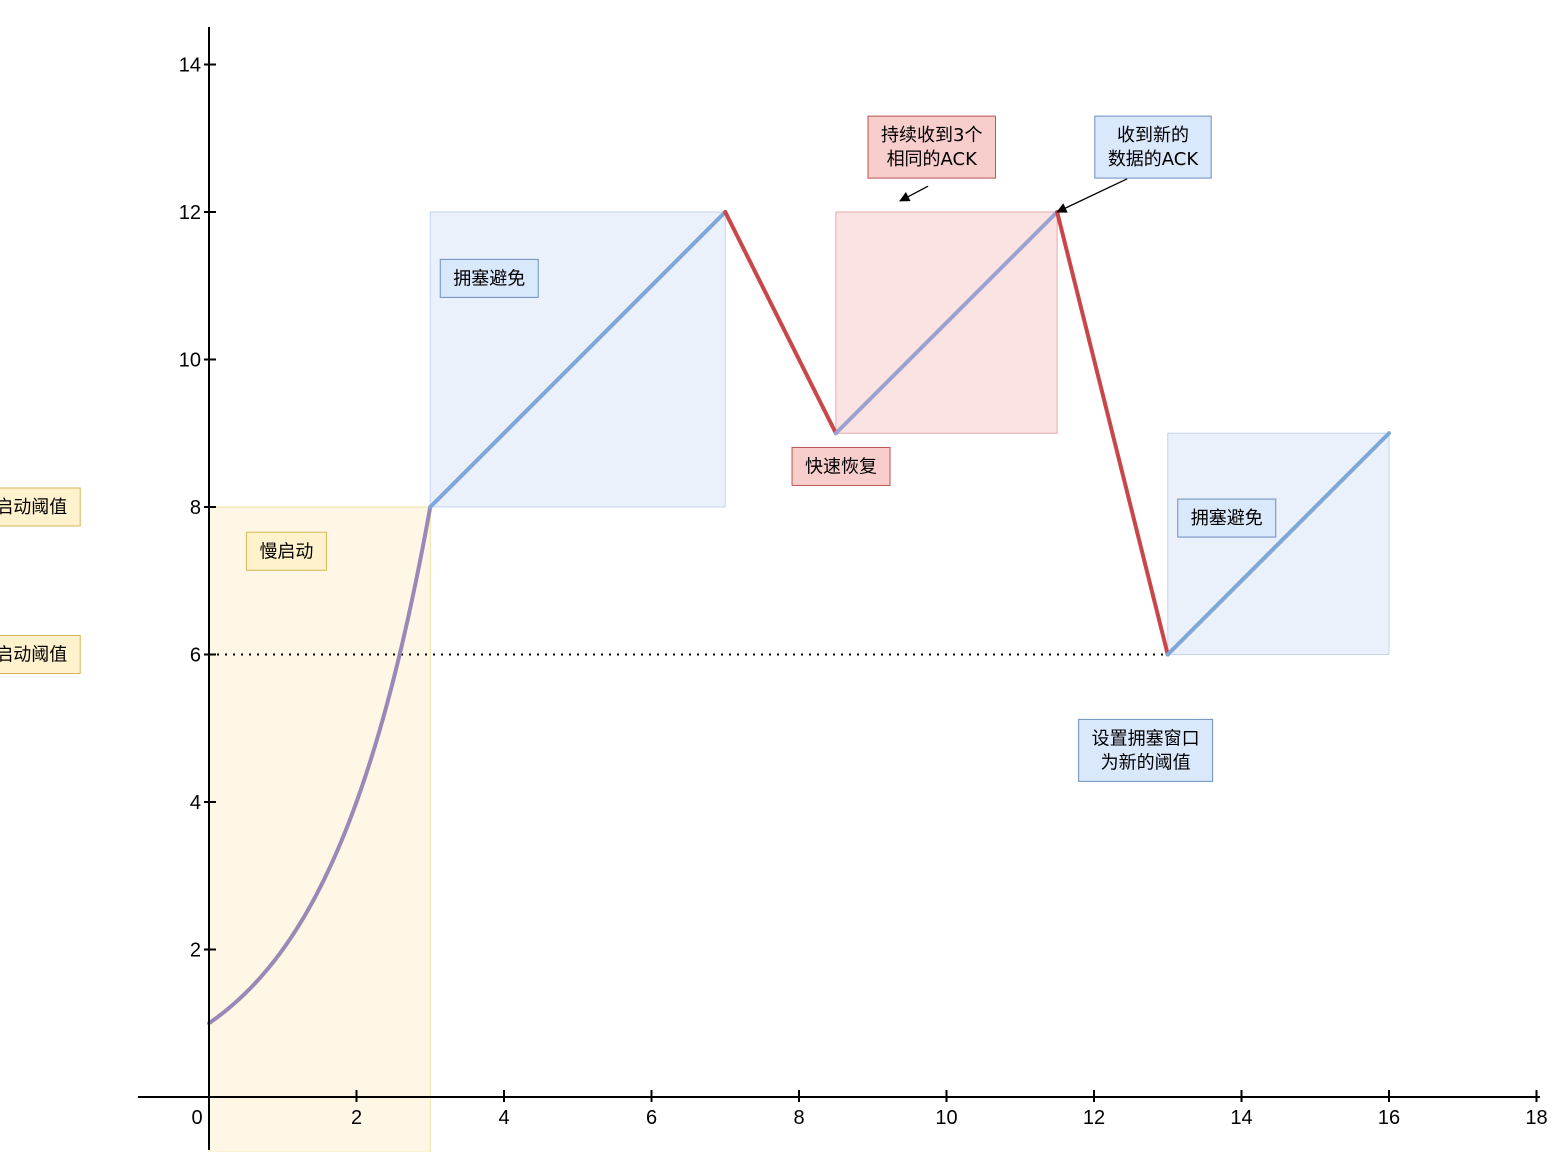 This screenshot has width=1556, height=1152. Describe the element at coordinates (1389, 1118) in the screenshot. I see `x-tick-label-16: 16` at that location.